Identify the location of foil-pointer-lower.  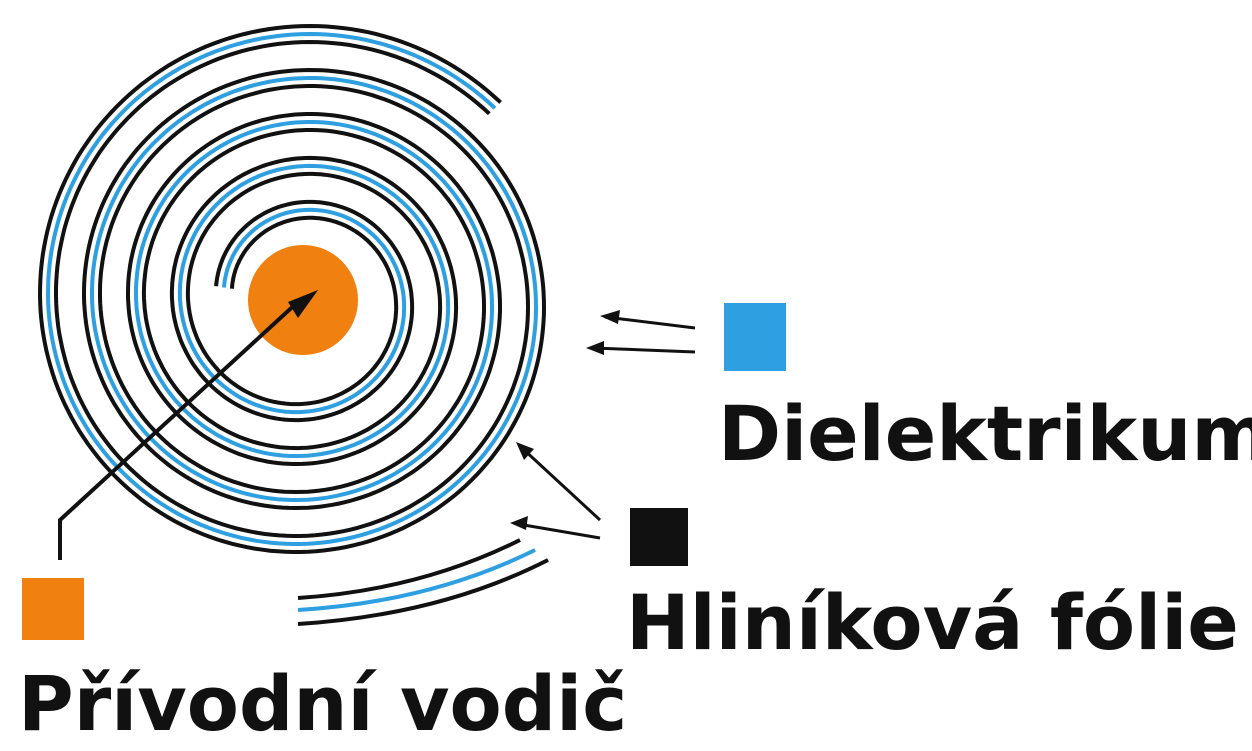
(559, 531).